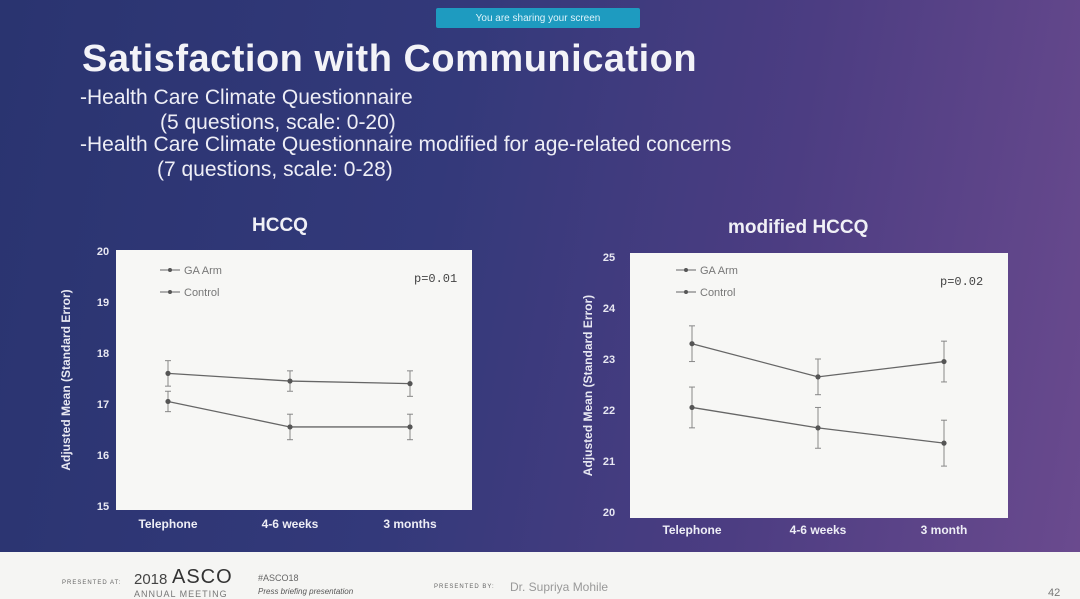  What do you see at coordinates (609, 360) in the screenshot?
I see `chart-2-y-tick-label: 23` at bounding box center [609, 360].